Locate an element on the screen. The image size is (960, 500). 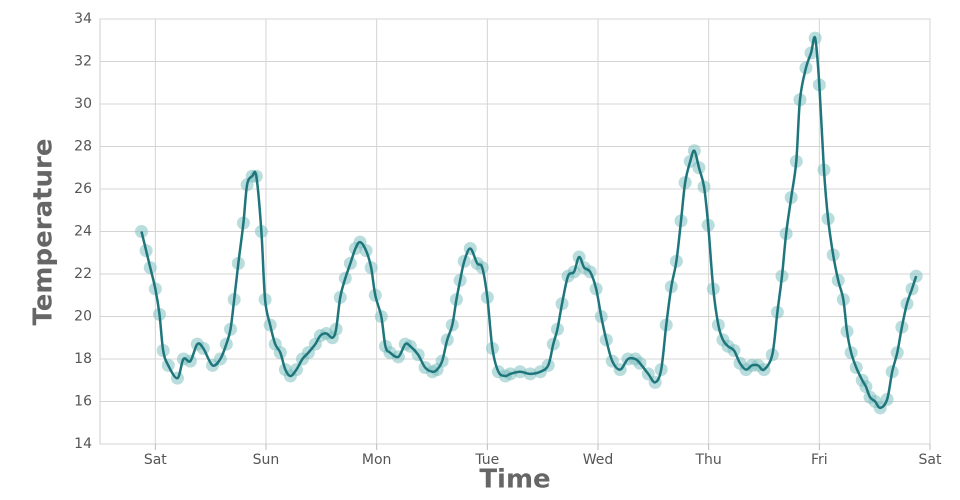
y-tick-label: 14 is located at coordinates (83, 444).